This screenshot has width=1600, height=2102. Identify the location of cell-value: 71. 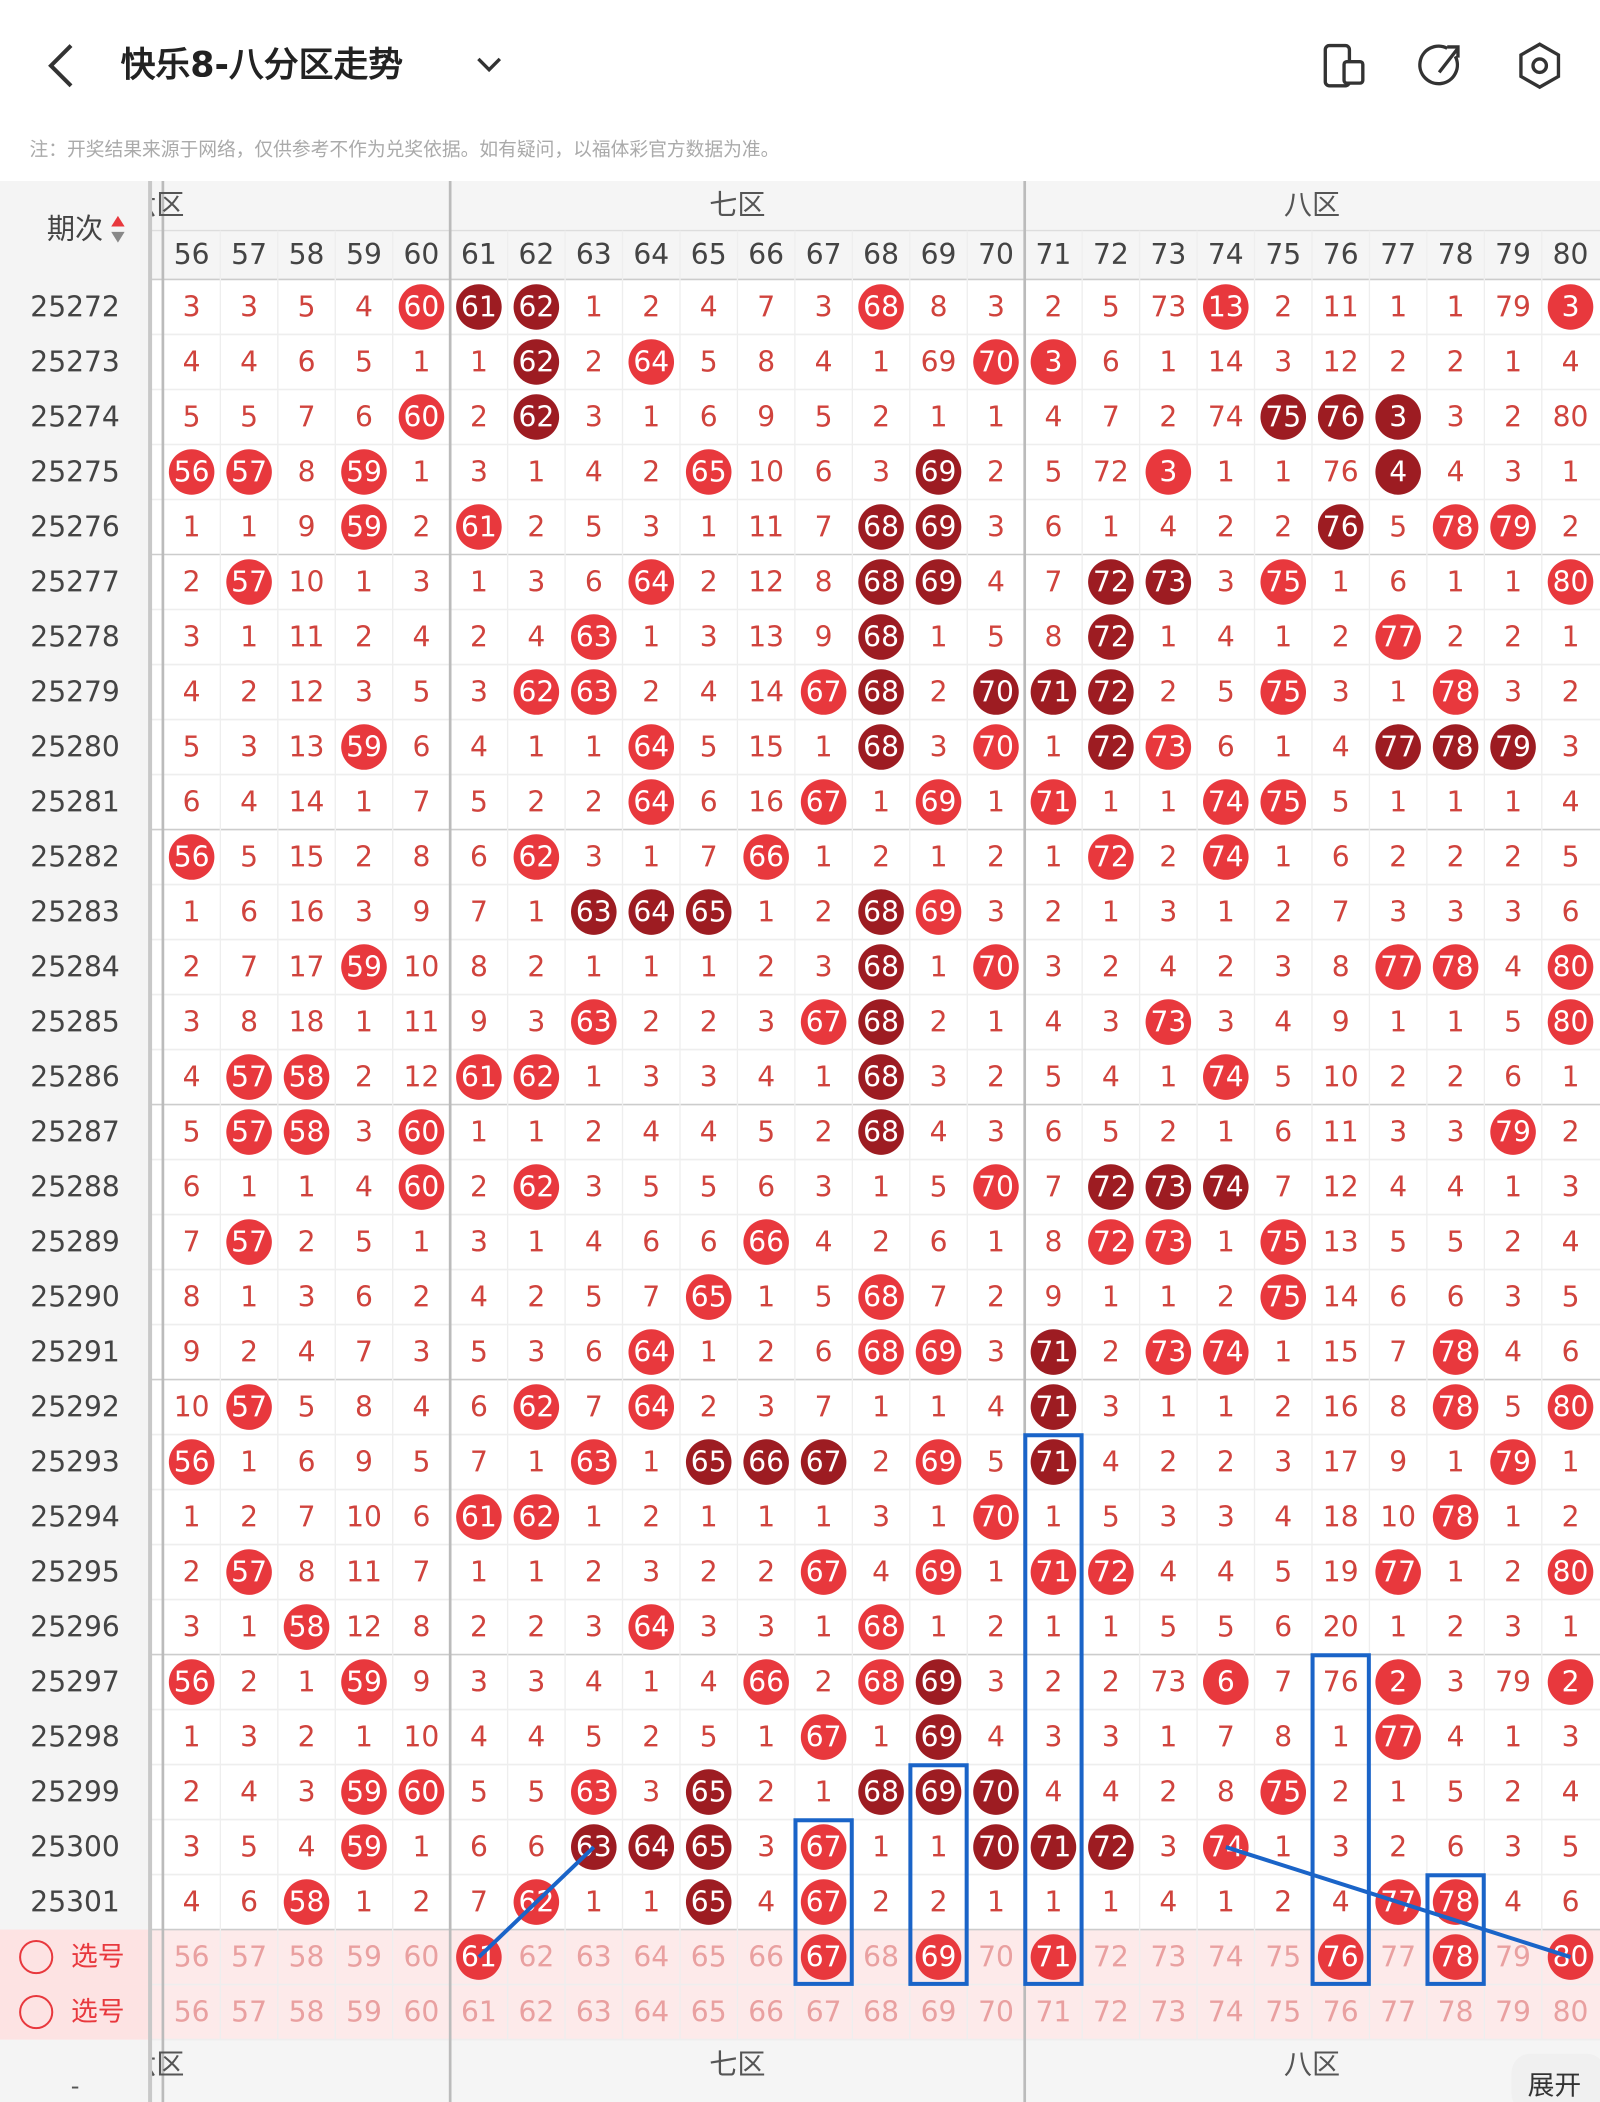
(1054, 1407).